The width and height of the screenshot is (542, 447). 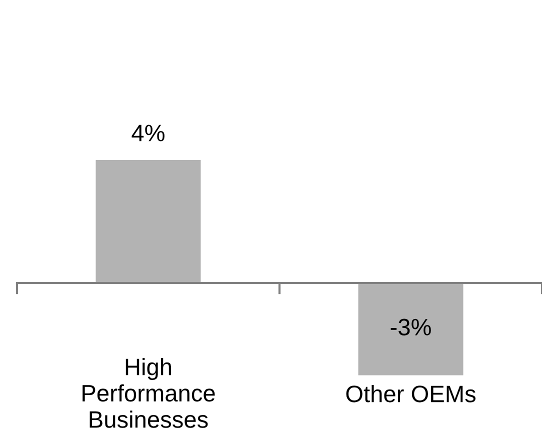 What do you see at coordinates (411, 393) in the screenshot?
I see `x-tick-label: Other OEMs` at bounding box center [411, 393].